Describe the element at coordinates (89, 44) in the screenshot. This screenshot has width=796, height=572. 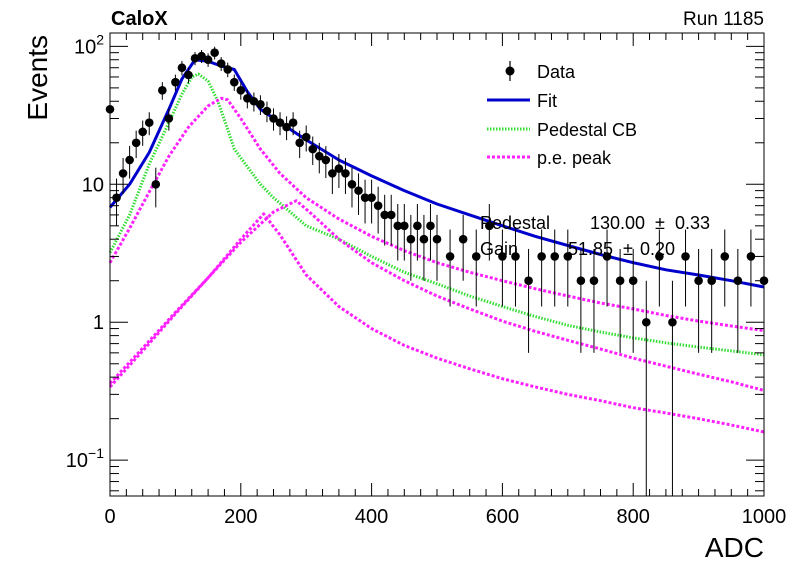
I see `y-tick-label: 102` at that location.